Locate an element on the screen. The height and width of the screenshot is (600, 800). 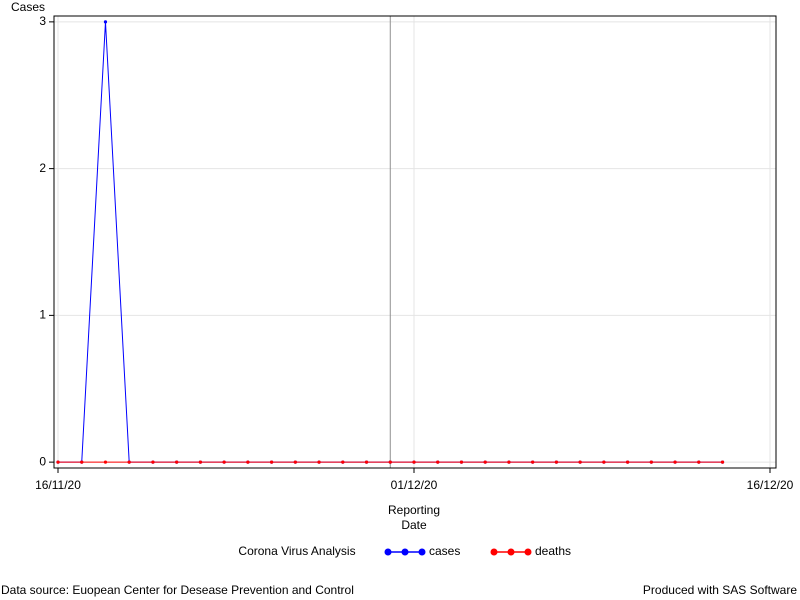
y-tick-label: 1 is located at coordinates (42, 315).